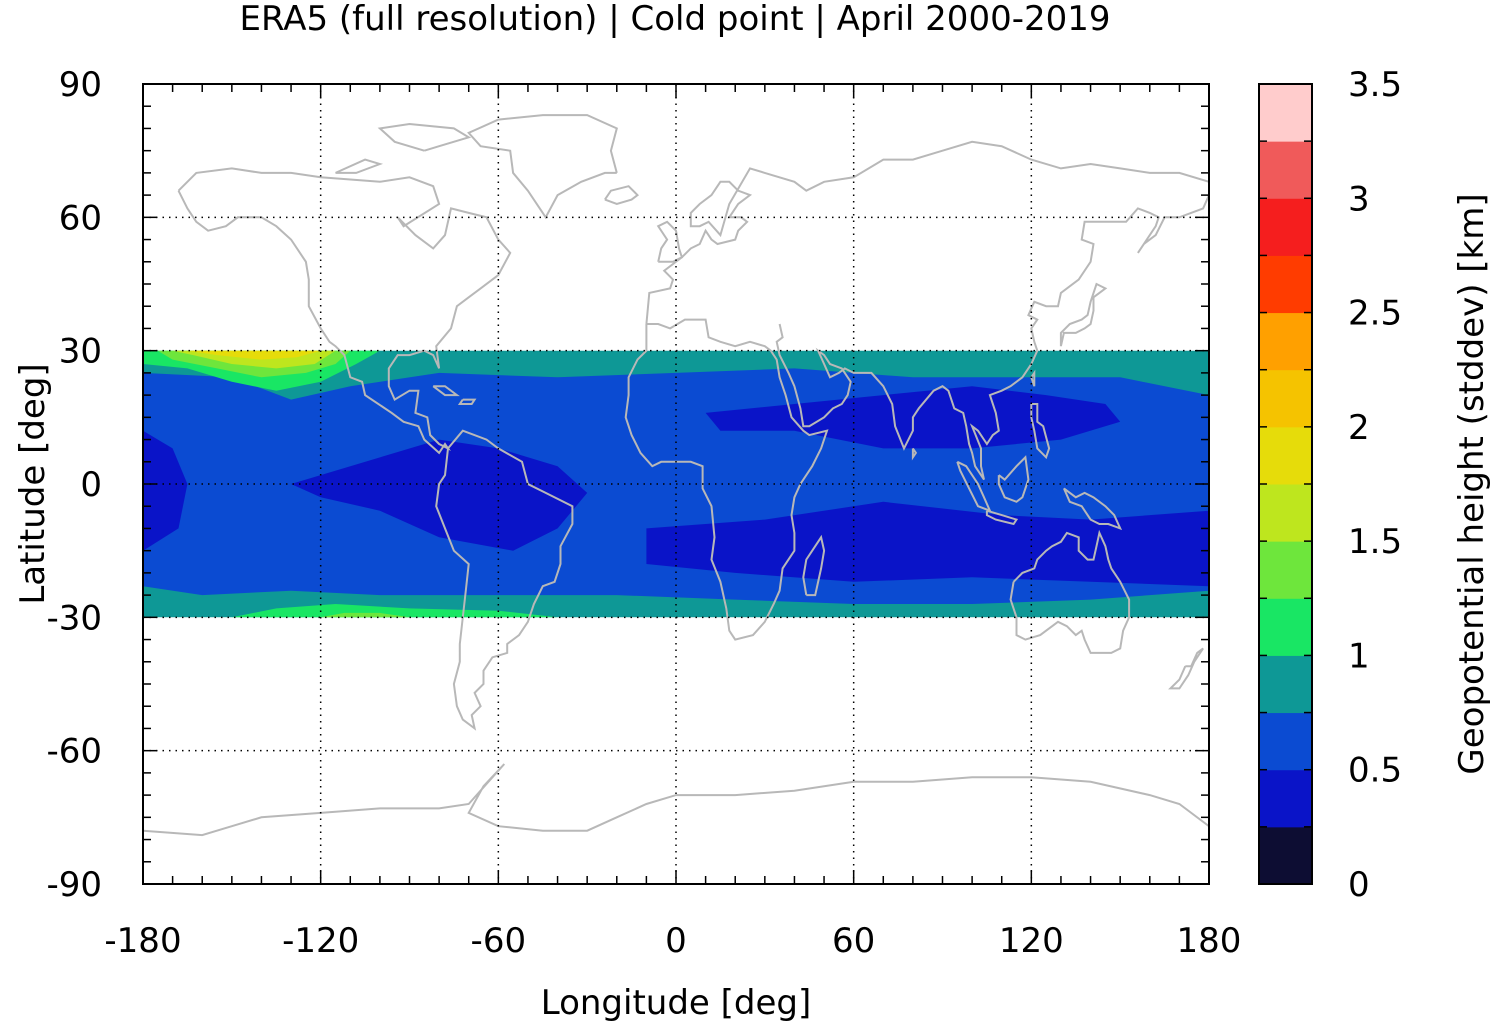  What do you see at coordinates (853, 941) in the screenshot?
I see `x-tick-label: 60` at bounding box center [853, 941].